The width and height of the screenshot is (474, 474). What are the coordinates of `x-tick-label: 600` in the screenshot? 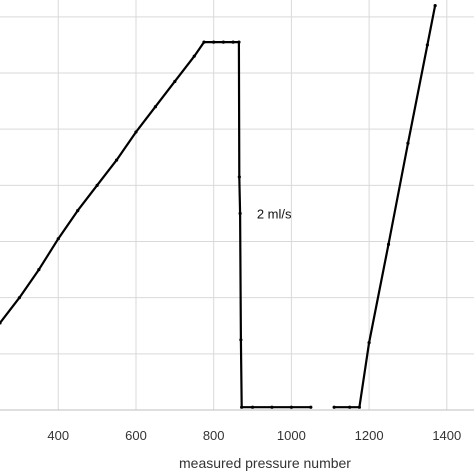 It's located at (136, 435).